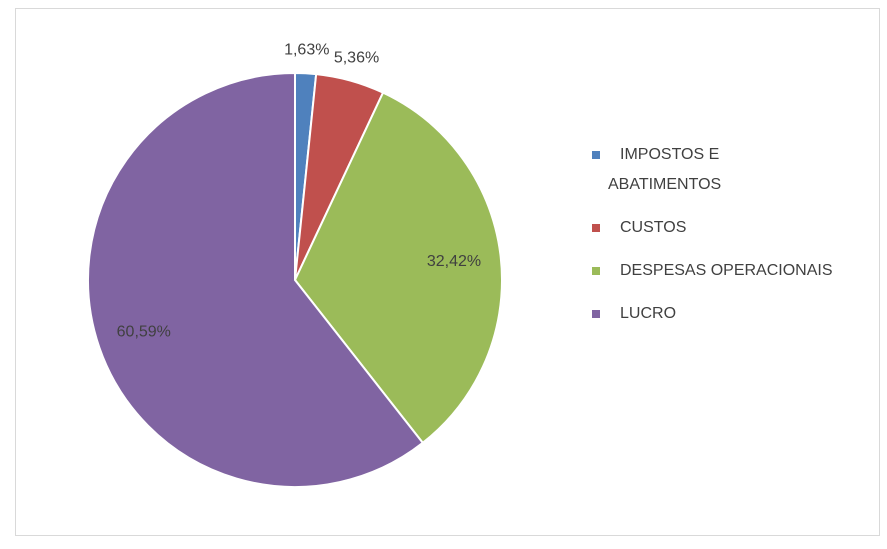 The image size is (887, 549). What do you see at coordinates (144, 331) in the screenshot?
I see `data-label: 60,59%` at bounding box center [144, 331].